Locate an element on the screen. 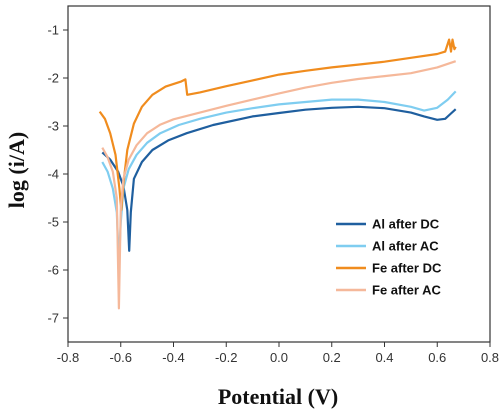  x-tick-label: -0.4 is located at coordinates (173, 357).